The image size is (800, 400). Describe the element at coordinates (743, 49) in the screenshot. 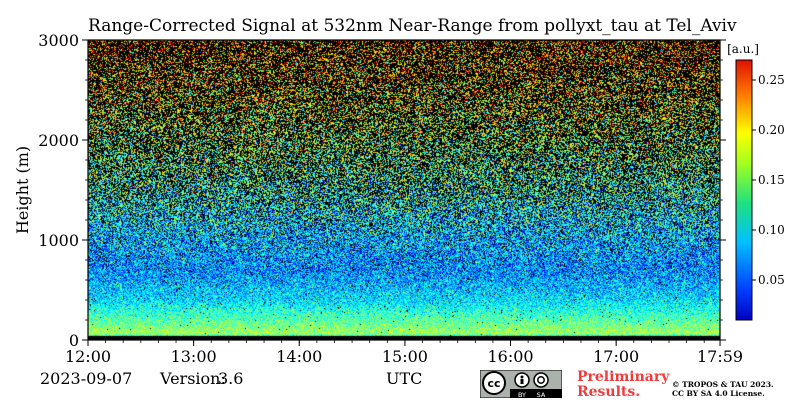

I see `colorbar-unit: [a.u.]` at that location.